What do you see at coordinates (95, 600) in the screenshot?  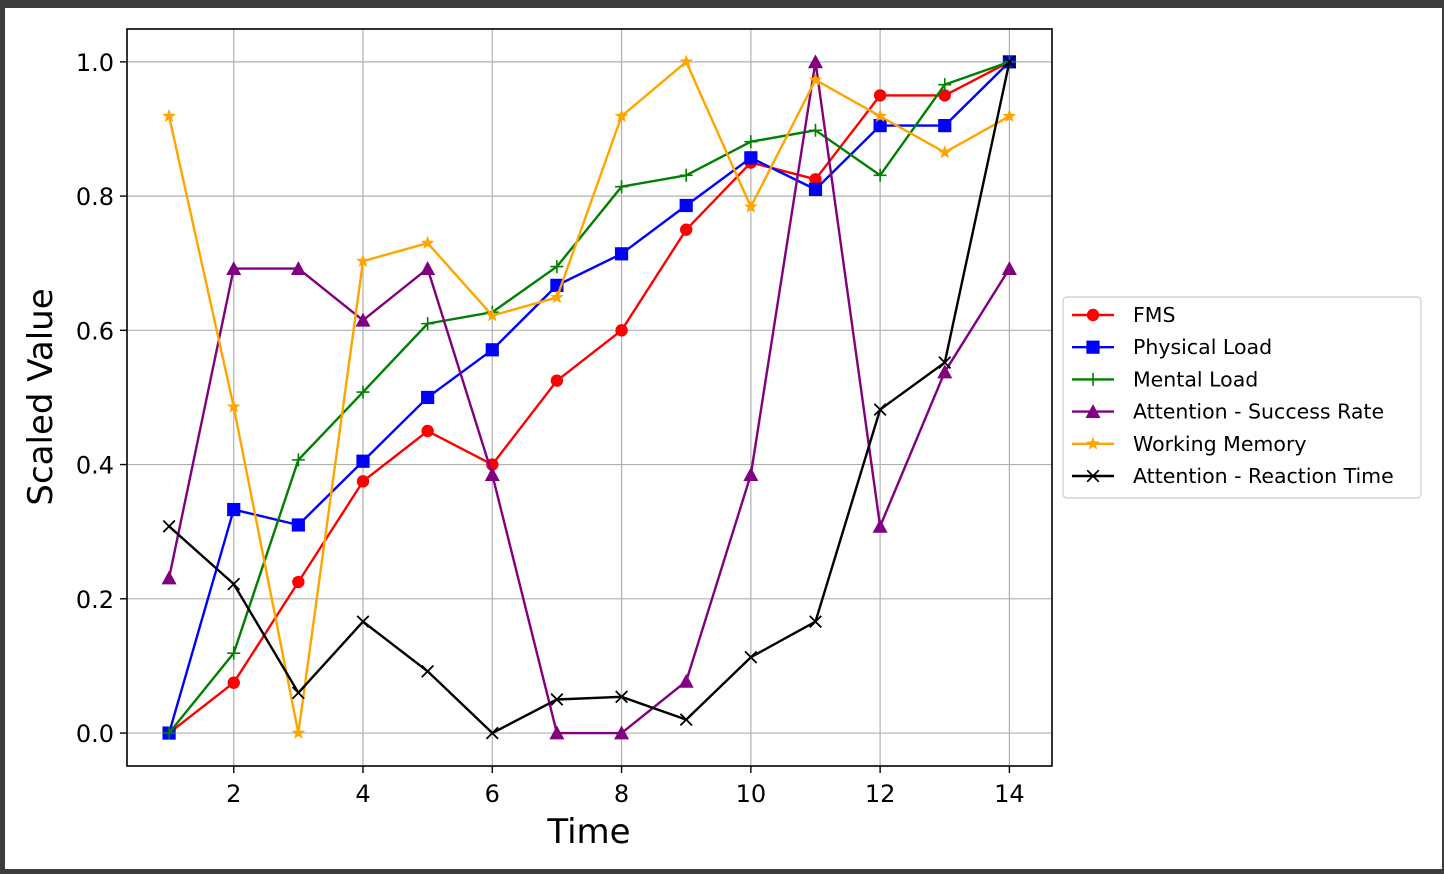 I see `y-tick-label: 0.2` at bounding box center [95, 600].